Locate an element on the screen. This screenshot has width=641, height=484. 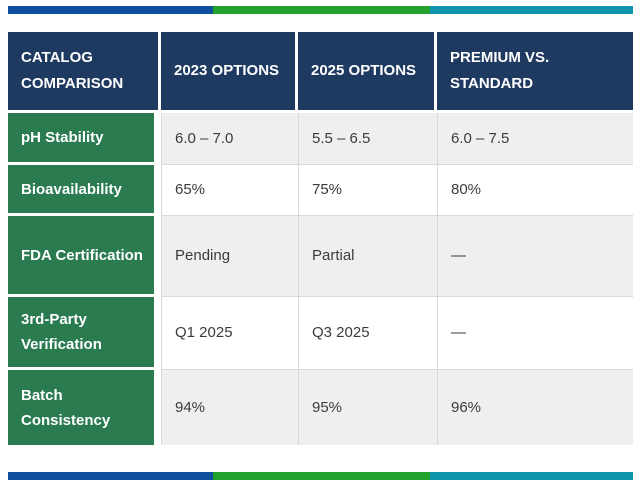
table-cell: 95% is located at coordinates (367, 407).